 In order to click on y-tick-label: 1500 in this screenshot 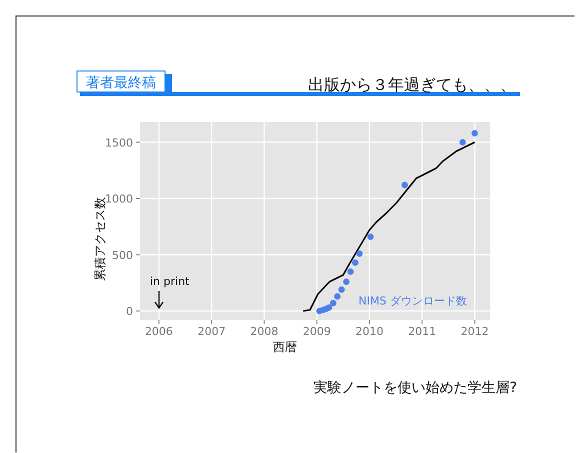, I will do `click(119, 143)`.